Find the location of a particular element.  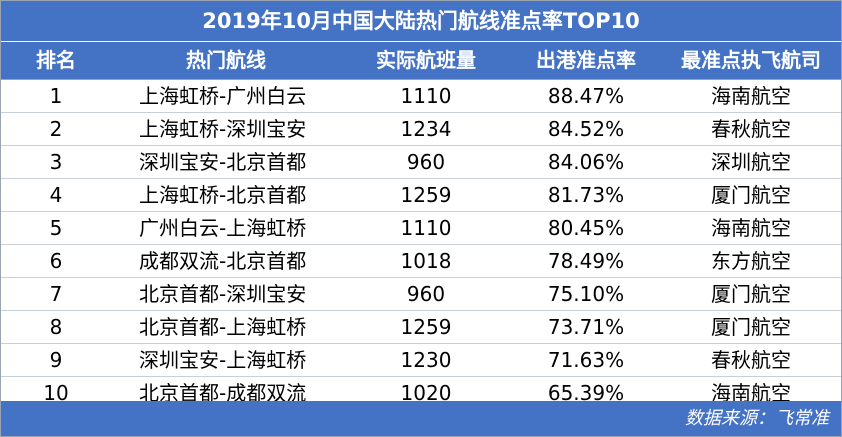

data-source-footer: 数据来源：飞常准 is located at coordinates (421, 418).